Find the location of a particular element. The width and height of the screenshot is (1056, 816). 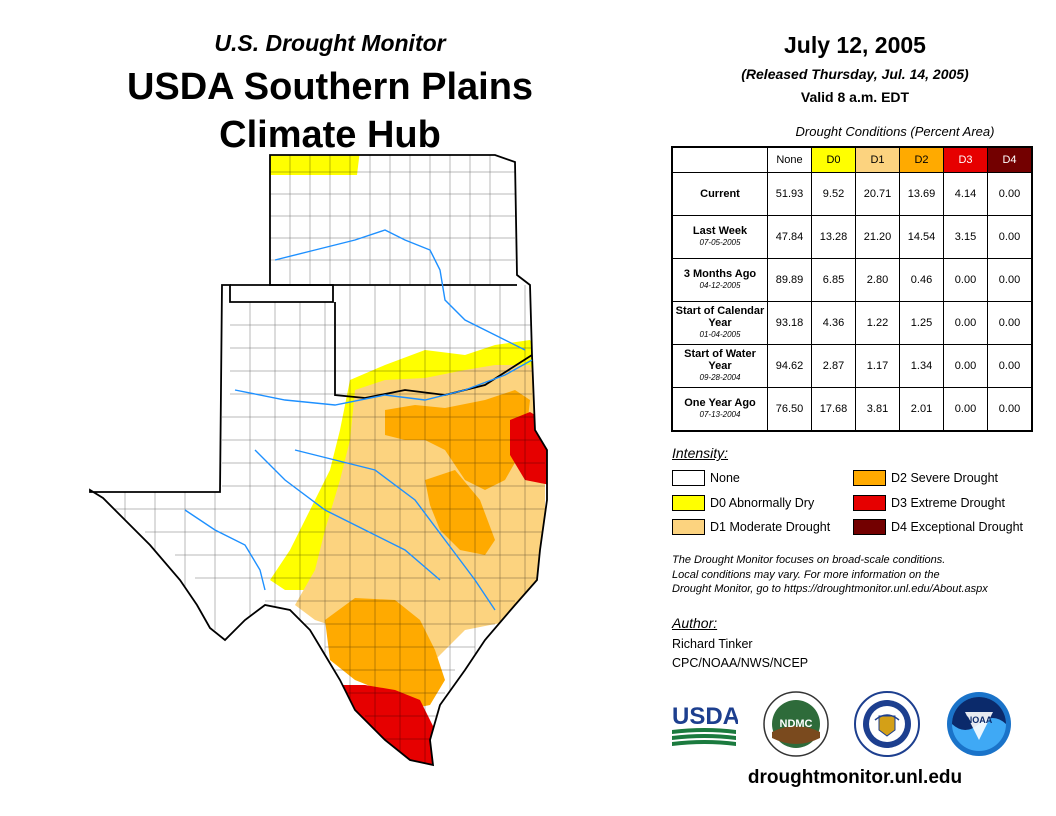

table-cell: 2.80 is located at coordinates (877, 280).